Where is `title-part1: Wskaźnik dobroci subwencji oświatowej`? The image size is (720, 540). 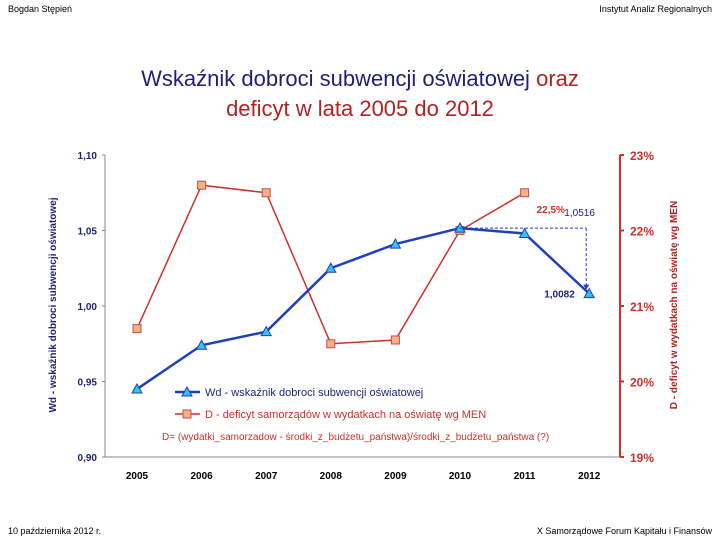
title-part1: Wskaźnik dobroci subwencji oświatowej is located at coordinates (335, 78).